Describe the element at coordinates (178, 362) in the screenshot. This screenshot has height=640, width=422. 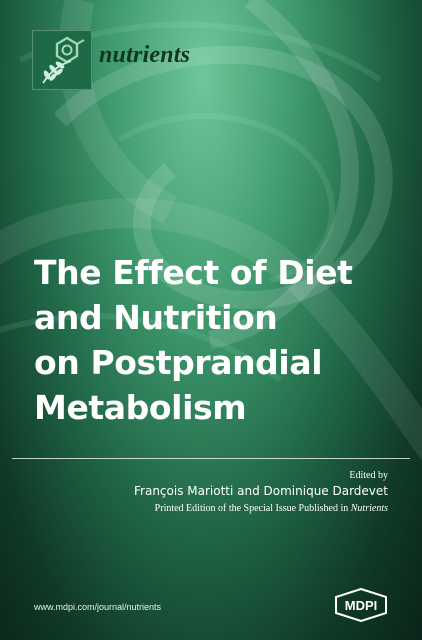
I see `title-line: on Postprandial` at that location.